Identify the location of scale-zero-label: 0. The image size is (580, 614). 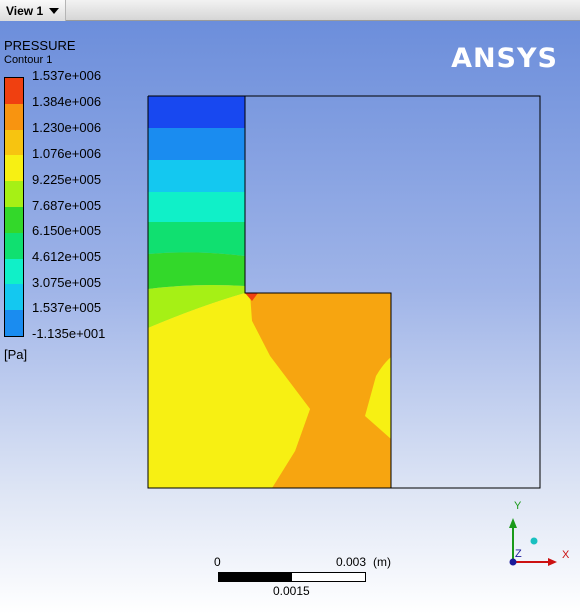
(217, 562).